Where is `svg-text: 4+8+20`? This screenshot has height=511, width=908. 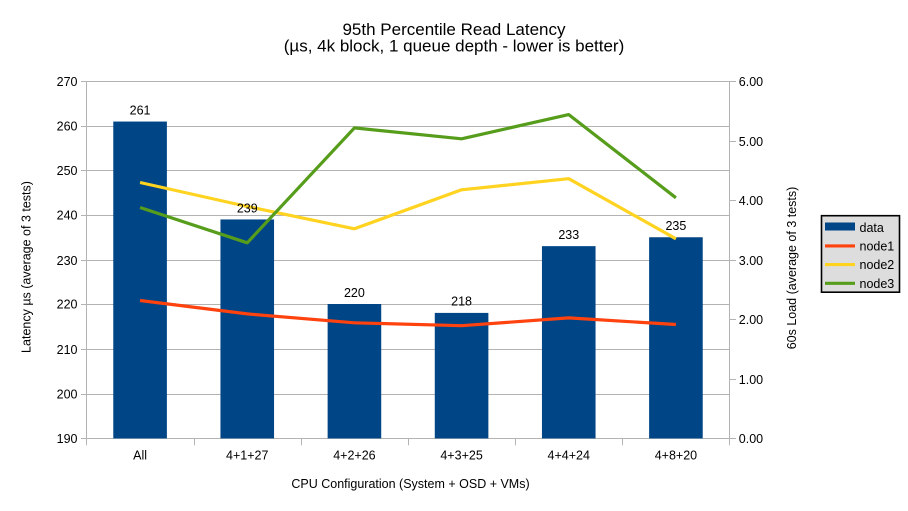 svg-text: 4+8+20 is located at coordinates (676, 456).